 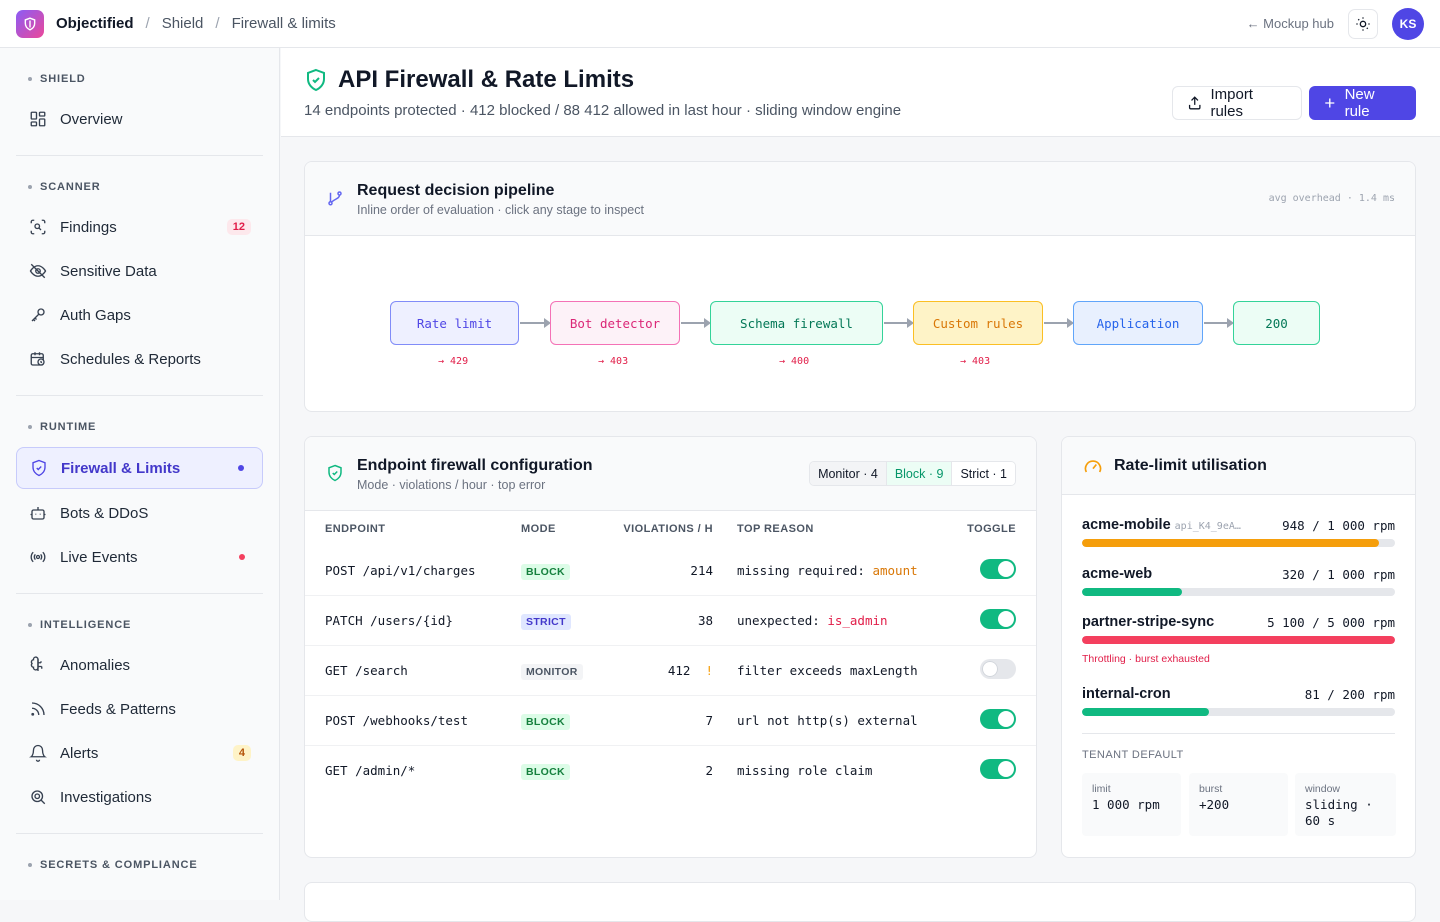 What do you see at coordinates (39, 468) in the screenshot?
I see `shield-icon` at bounding box center [39, 468].